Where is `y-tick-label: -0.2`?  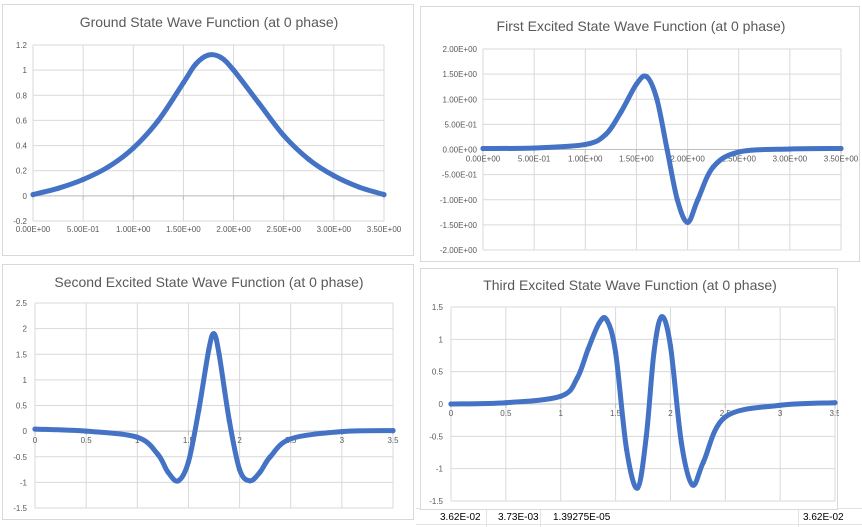
y-tick-label: -0.2 is located at coordinates (20, 221).